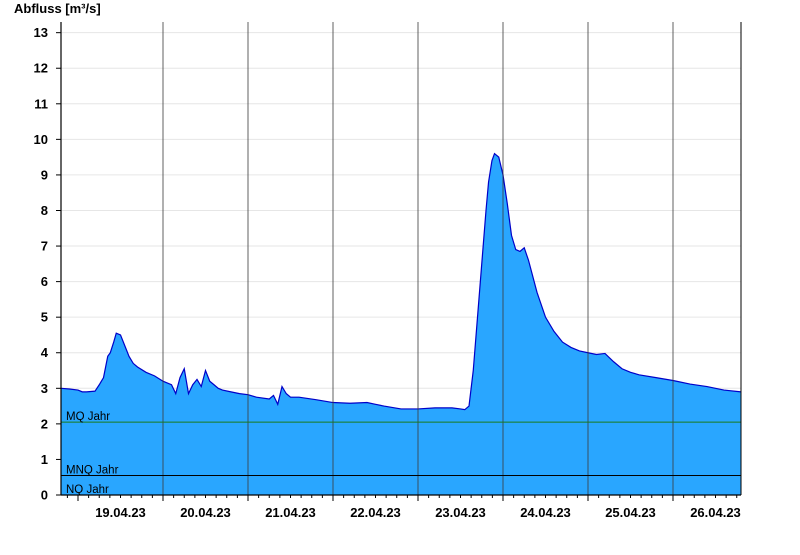 This screenshot has height=555, width=800. What do you see at coordinates (44, 423) in the screenshot?
I see `y-tick-label-2: 2` at bounding box center [44, 423].